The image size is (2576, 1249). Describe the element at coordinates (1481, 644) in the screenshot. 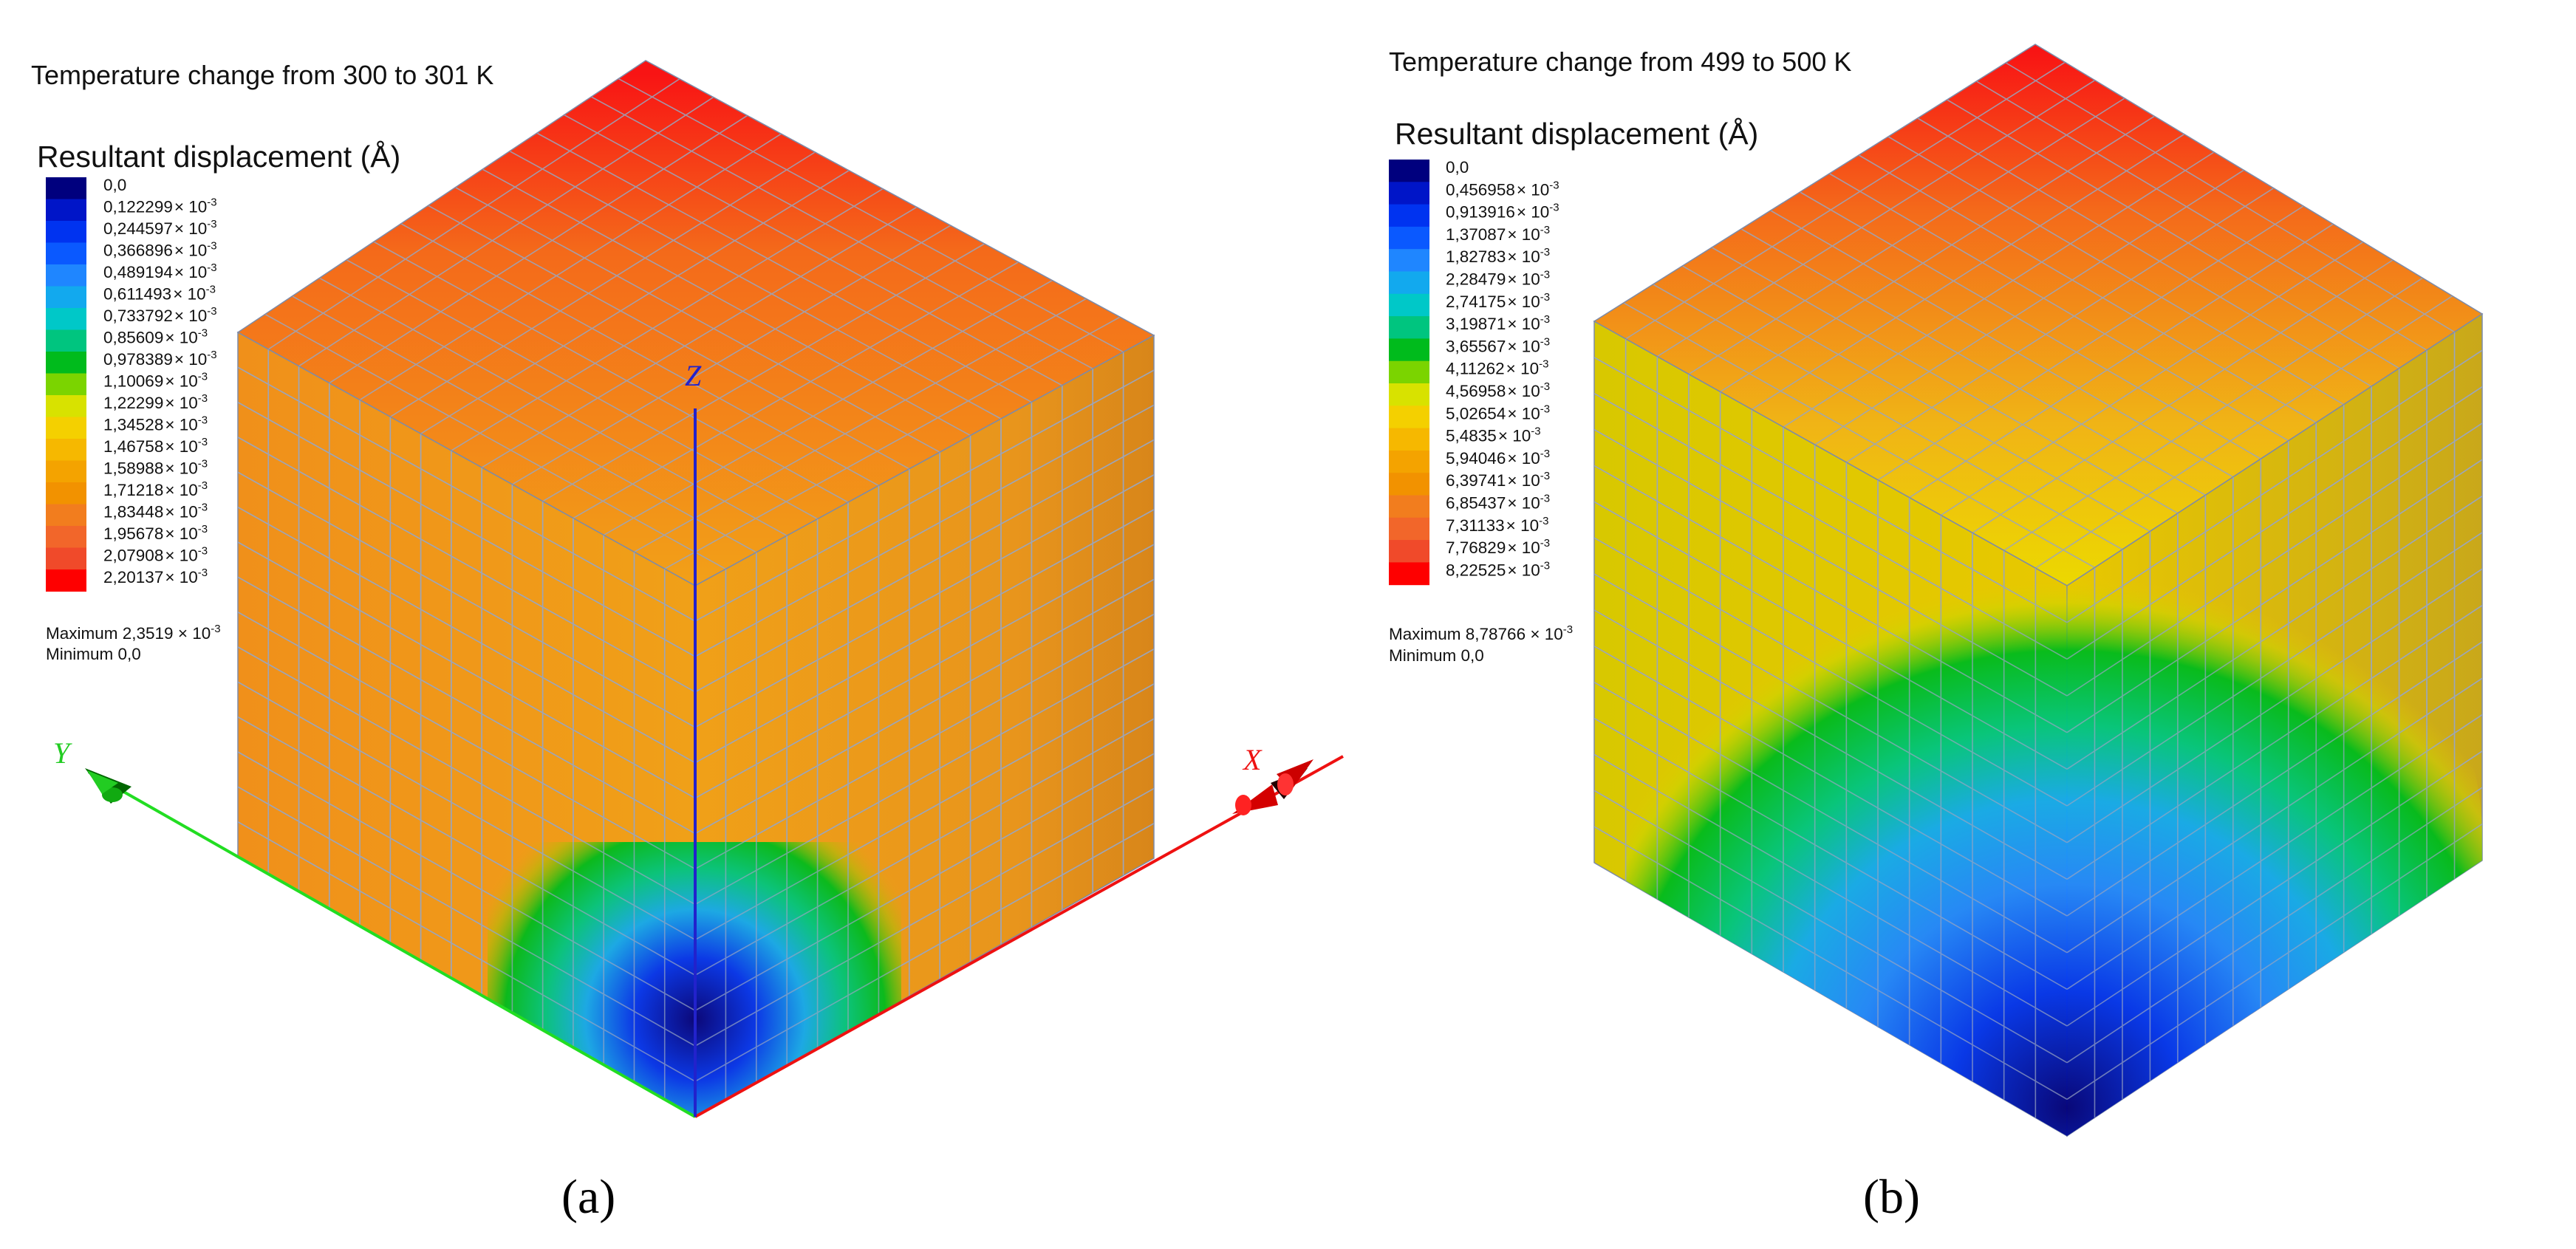

I see `panel-b-stats: Maximum 8,78766 × 10-3 Minimum 0,0` at that location.